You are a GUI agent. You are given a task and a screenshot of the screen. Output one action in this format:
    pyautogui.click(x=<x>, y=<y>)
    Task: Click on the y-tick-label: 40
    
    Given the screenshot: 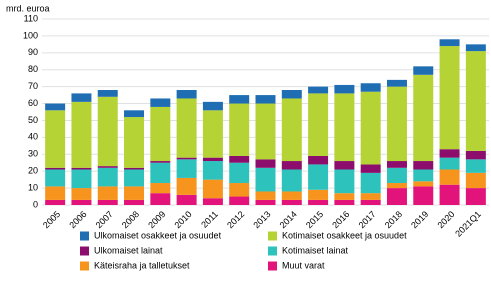 What is the action you would take?
    pyautogui.click(x=33, y=137)
    